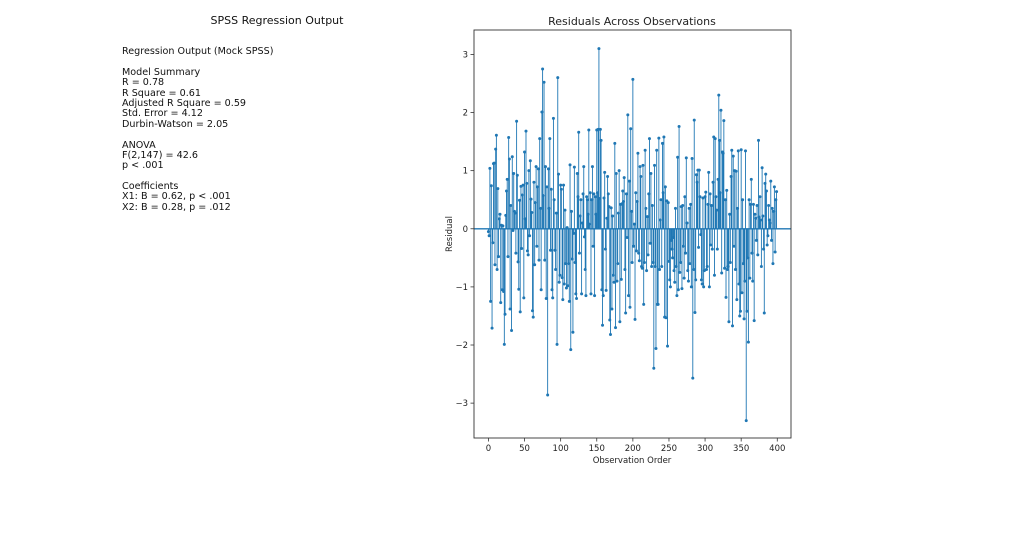 This screenshot has width=1024, height=535. What do you see at coordinates (465, 230) in the screenshot?
I see `y-tick-label: 0` at bounding box center [465, 230].